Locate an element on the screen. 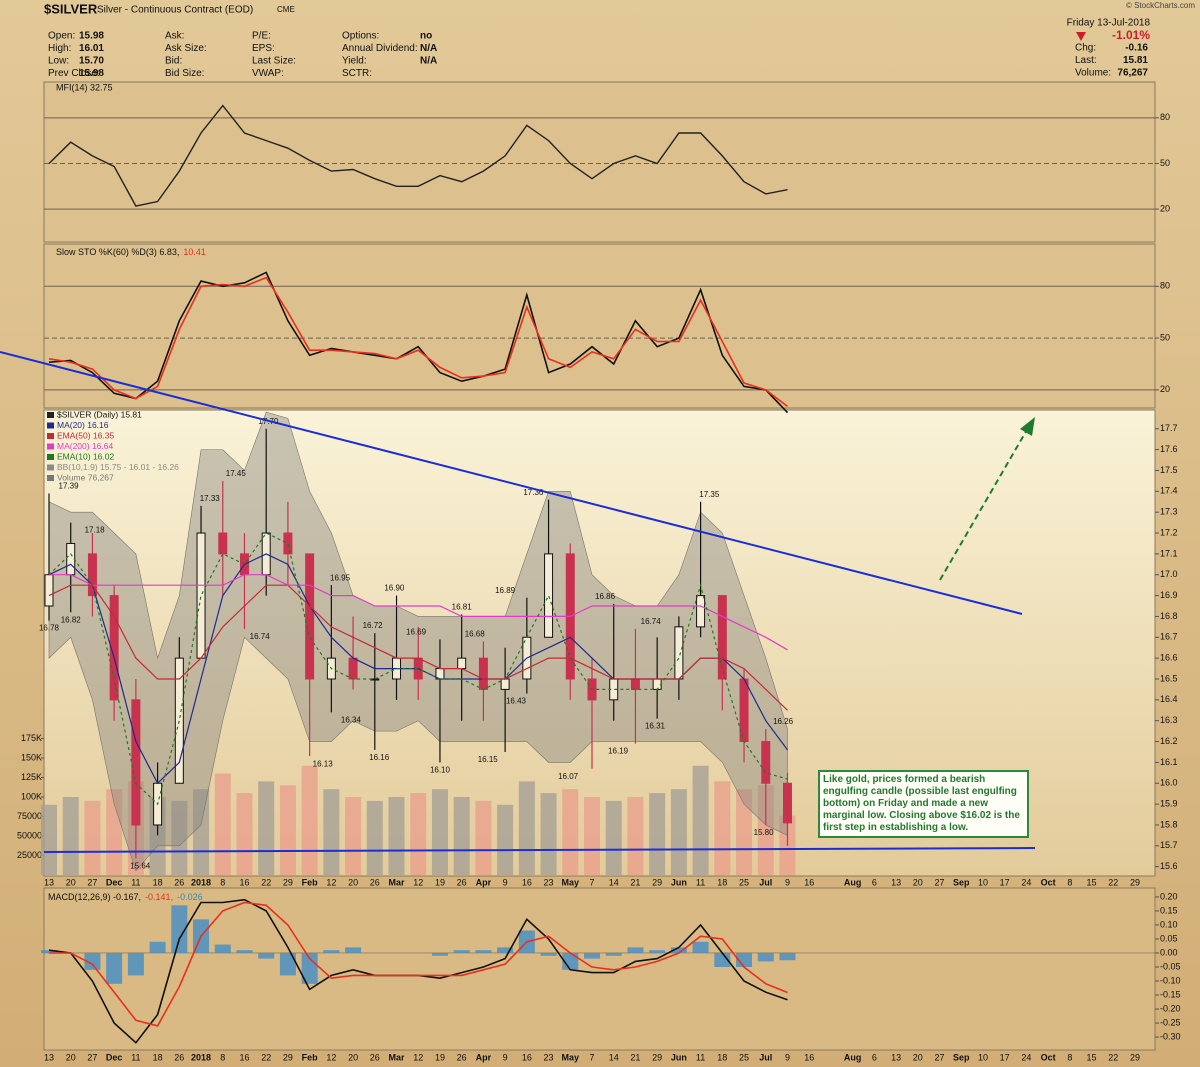 Image resolution: width=1200 pixels, height=1067 pixels. x-tick-label: Sep is located at coordinates (961, 1057).